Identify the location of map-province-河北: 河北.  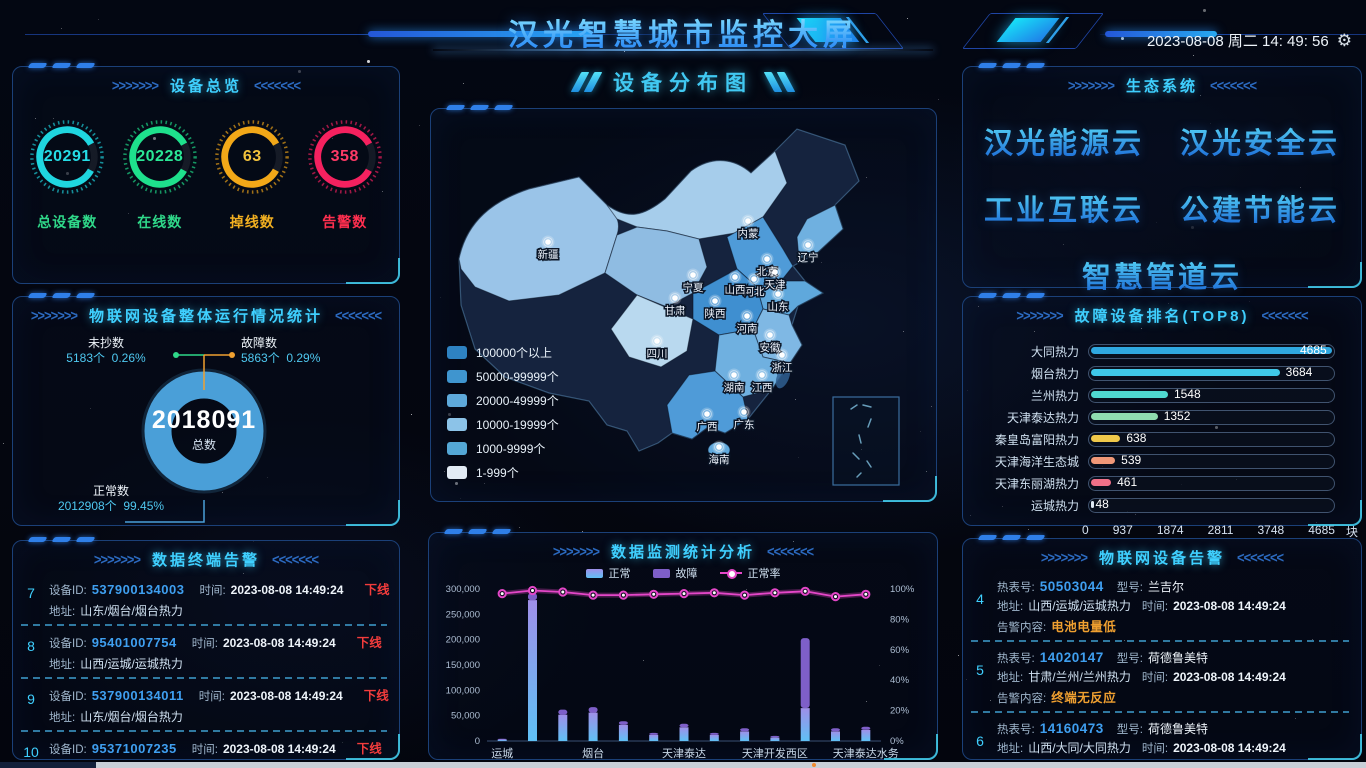
(754, 286).